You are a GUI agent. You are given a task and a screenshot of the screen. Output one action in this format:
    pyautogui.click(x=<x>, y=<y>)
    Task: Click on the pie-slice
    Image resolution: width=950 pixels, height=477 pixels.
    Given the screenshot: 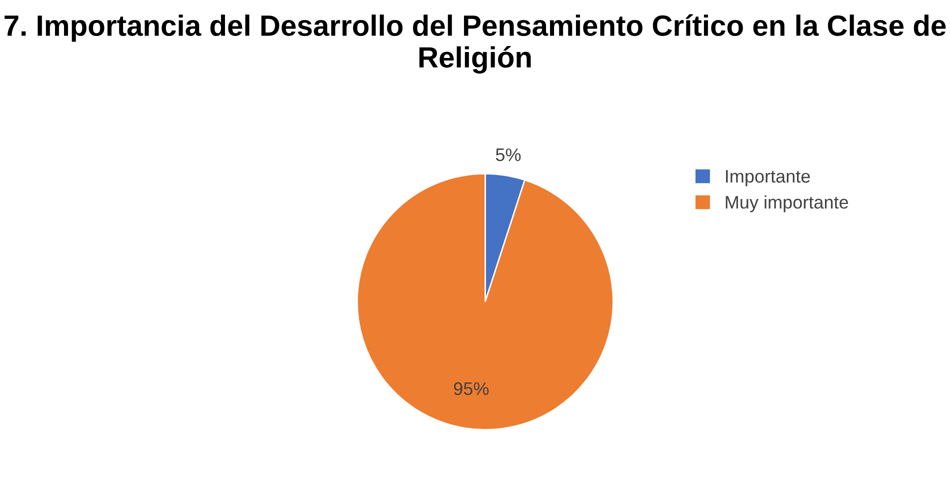 What is the action you would take?
    pyautogui.click(x=485, y=301)
    